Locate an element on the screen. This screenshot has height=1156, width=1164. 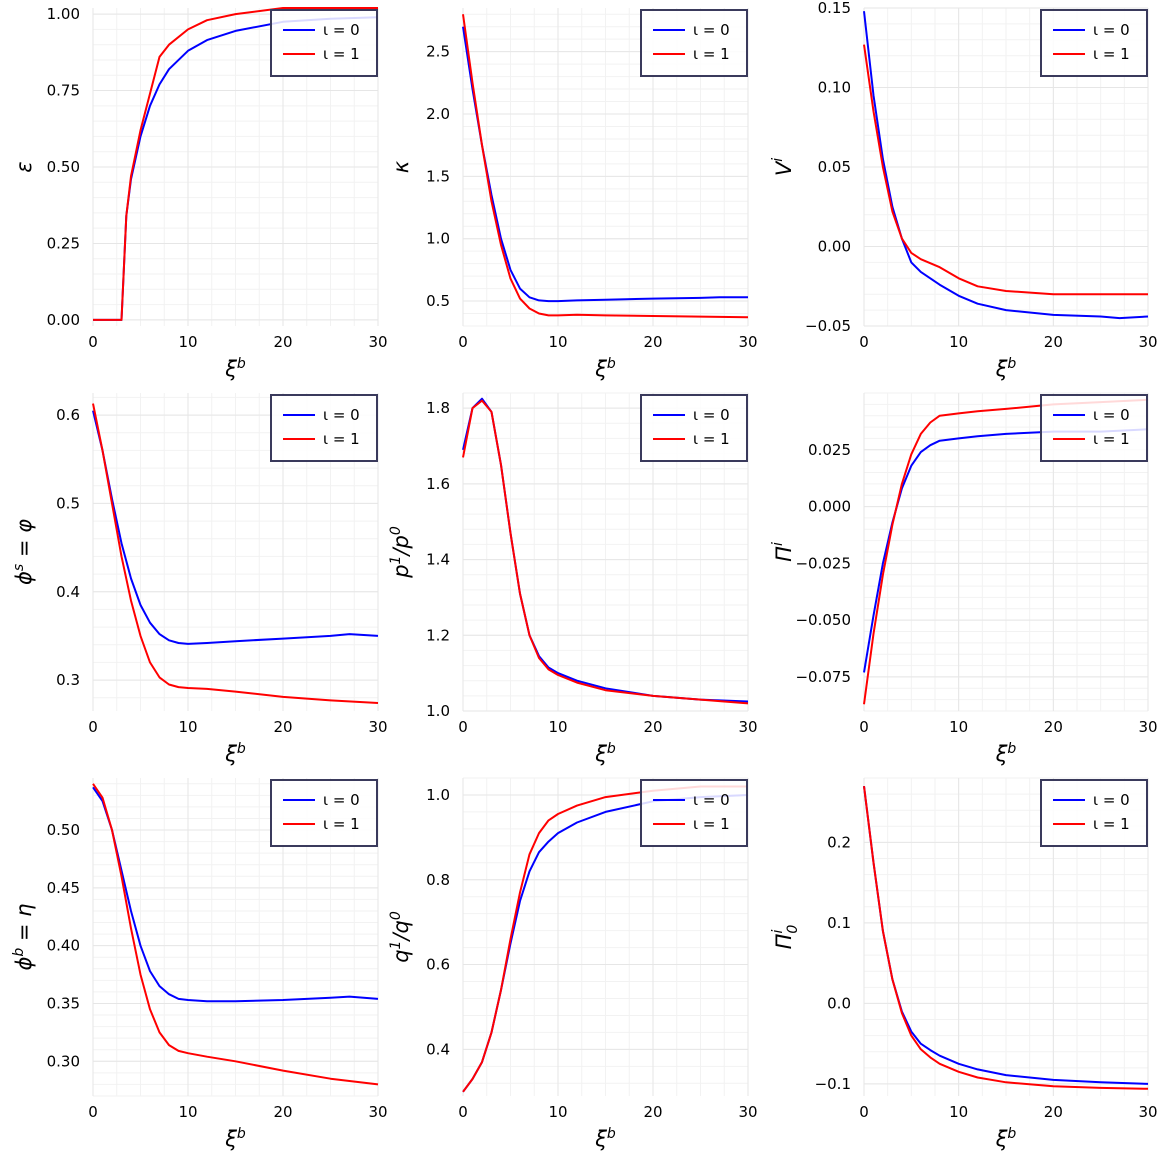
y-tick-label: 0.25 is located at coordinates (63, 243).